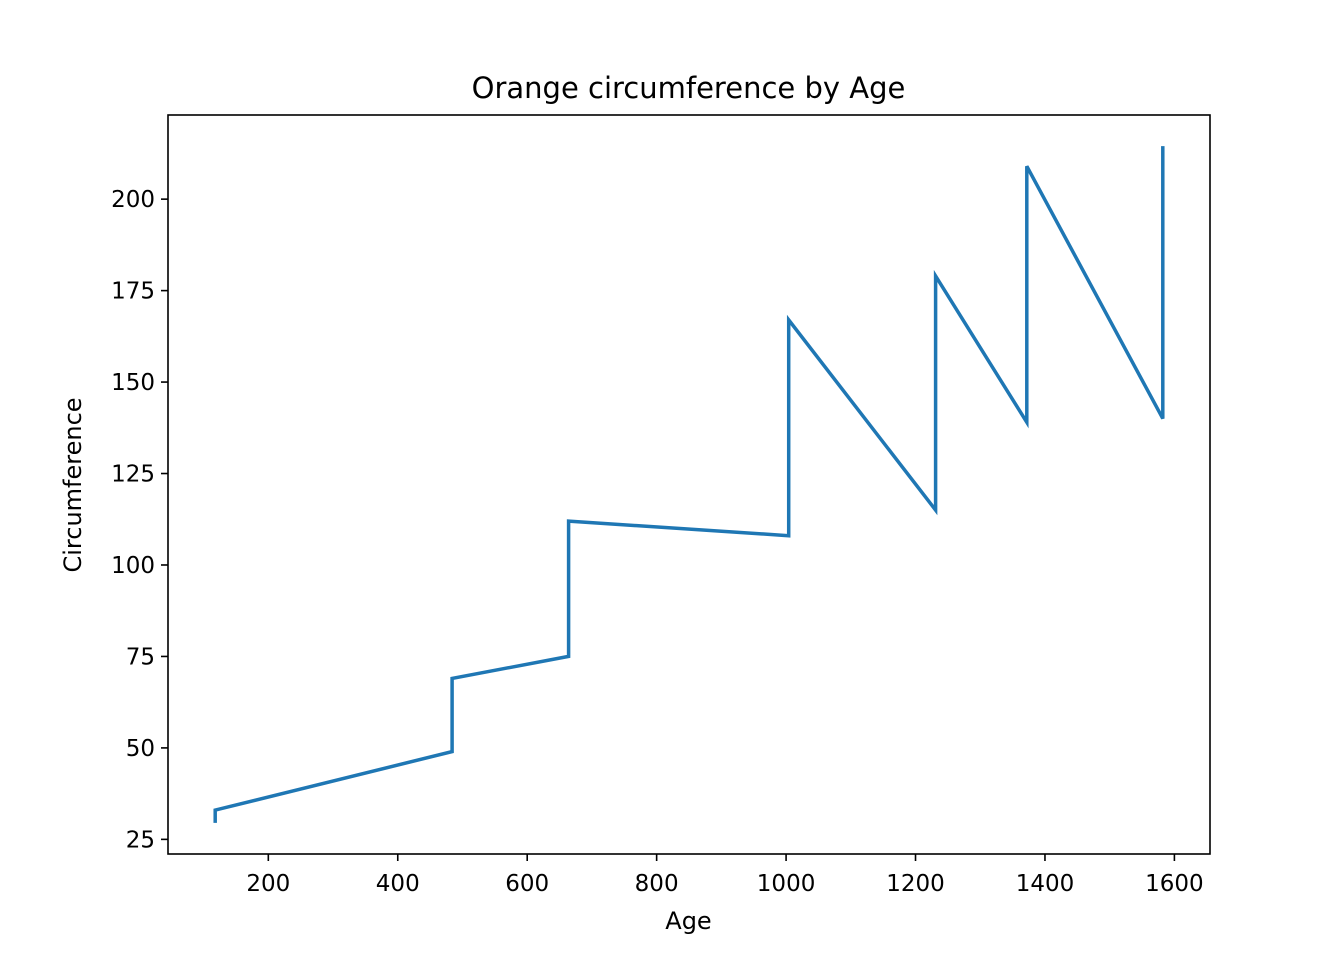 This screenshot has width=1344, height=960. Describe the element at coordinates (139, 520) in the screenshot. I see `y-axis: 25 50 75 100 125 150 175 200` at that location.